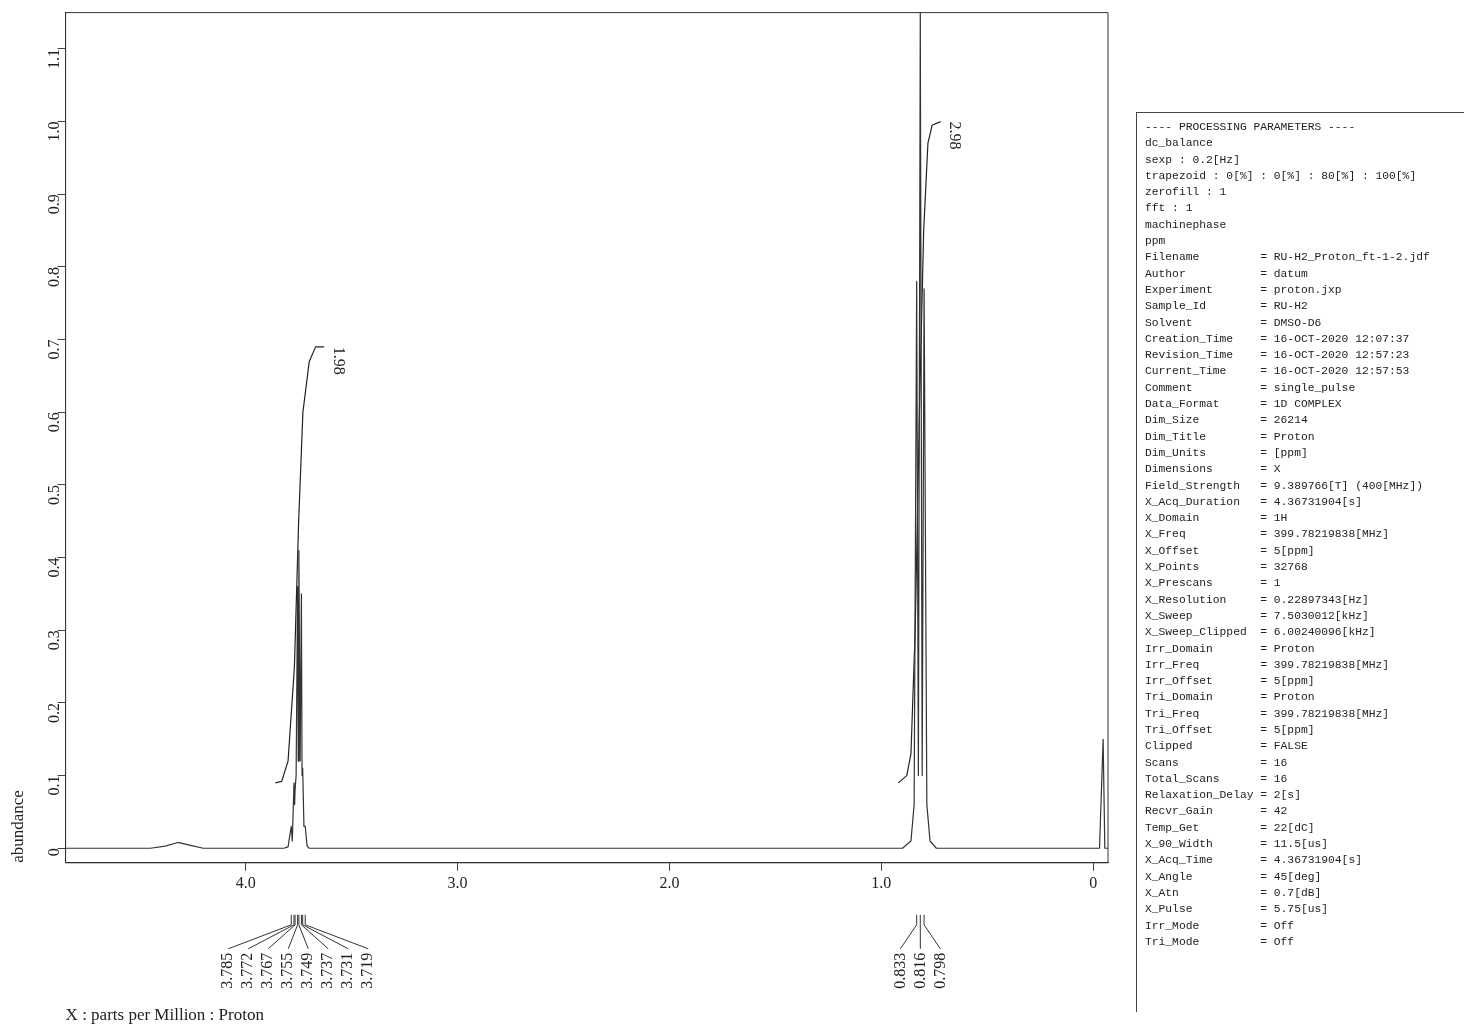  I want to click on text: Irr_Freq = 399.78219838[MHz], so click(1267, 664).